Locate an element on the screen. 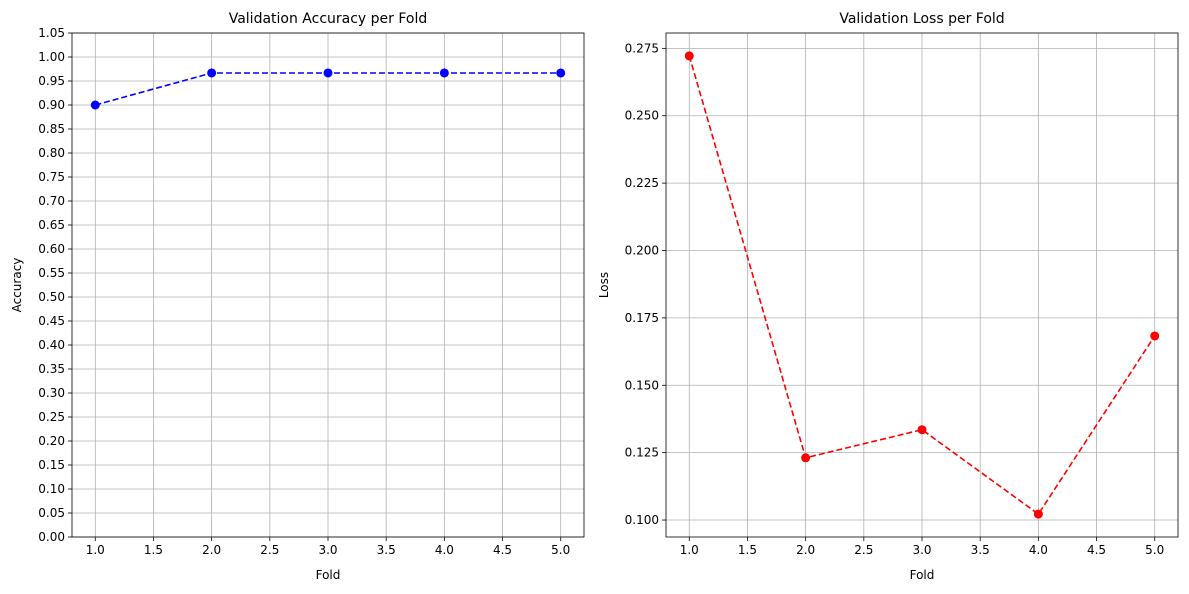  chart1-xtick-label: 4.0 is located at coordinates (444, 550).